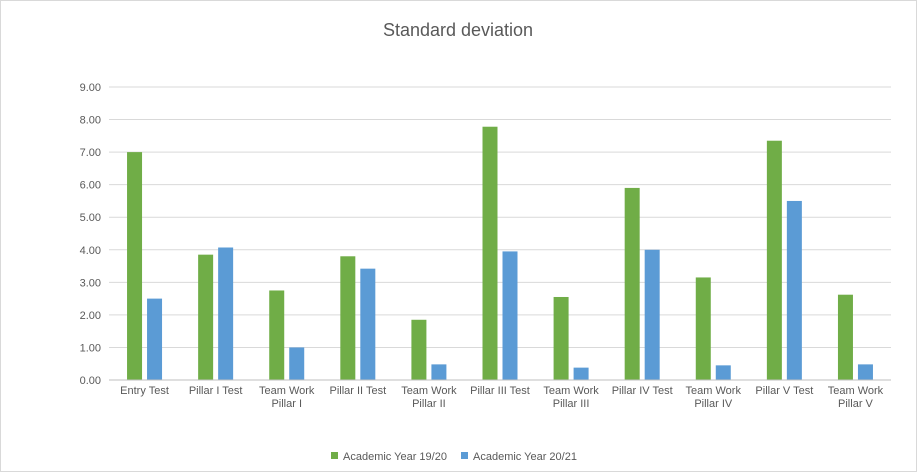 This screenshot has width=917, height=476. I want to click on legend-label: Academic Year 20/21, so click(525, 457).